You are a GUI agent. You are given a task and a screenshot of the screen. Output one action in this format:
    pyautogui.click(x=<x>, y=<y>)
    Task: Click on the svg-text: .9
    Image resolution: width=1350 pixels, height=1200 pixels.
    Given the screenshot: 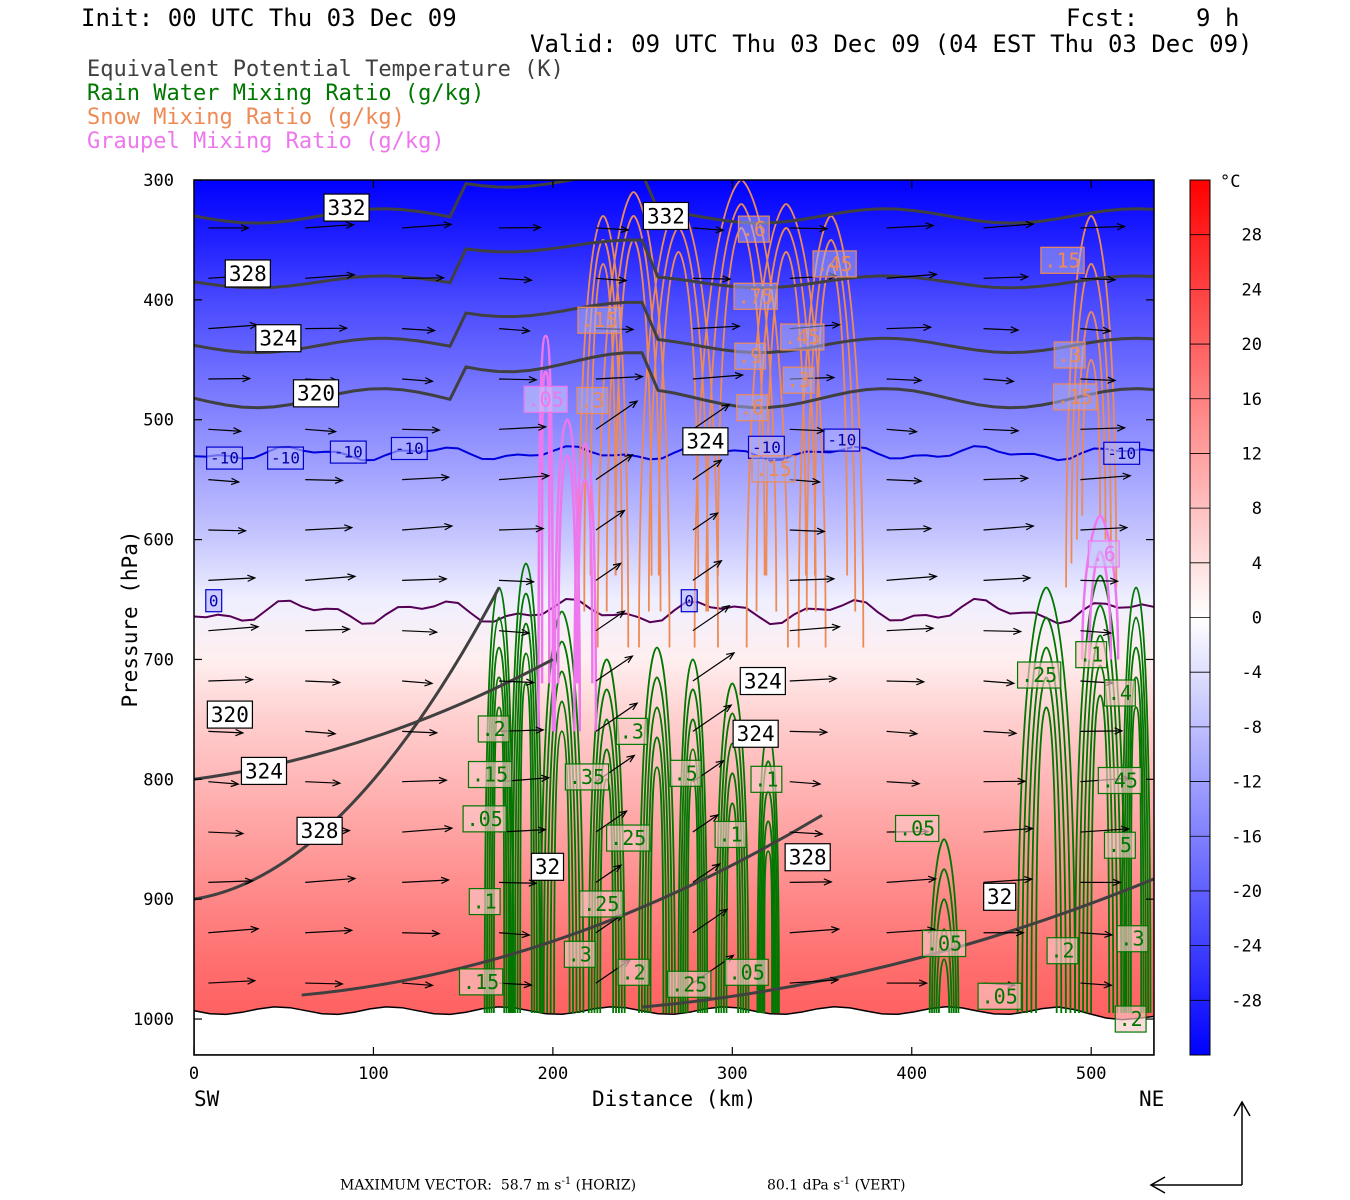 What is the action you would take?
    pyautogui.click(x=750, y=356)
    